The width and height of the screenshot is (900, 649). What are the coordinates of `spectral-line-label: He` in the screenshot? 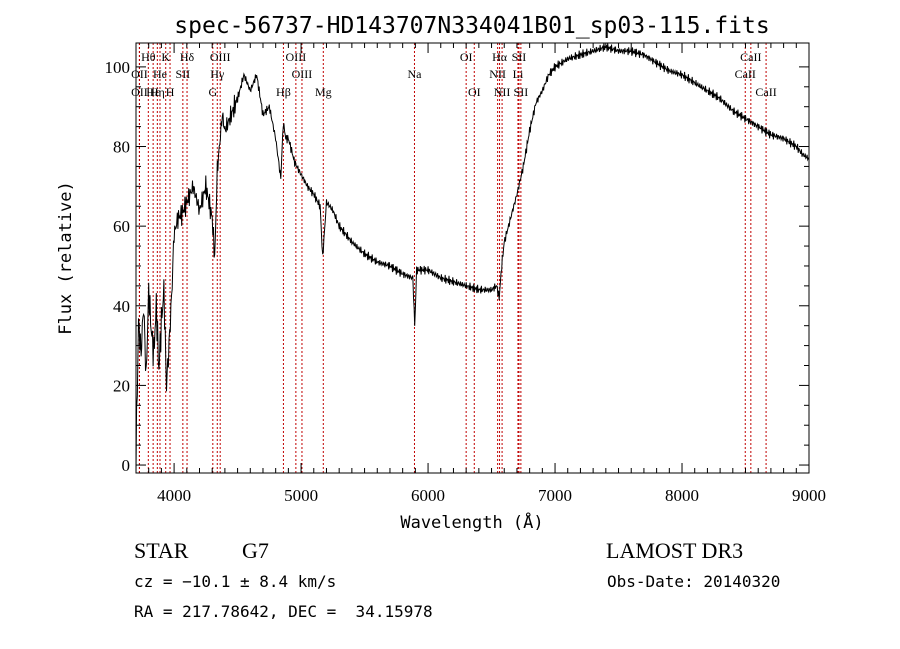 It's located at (160, 74).